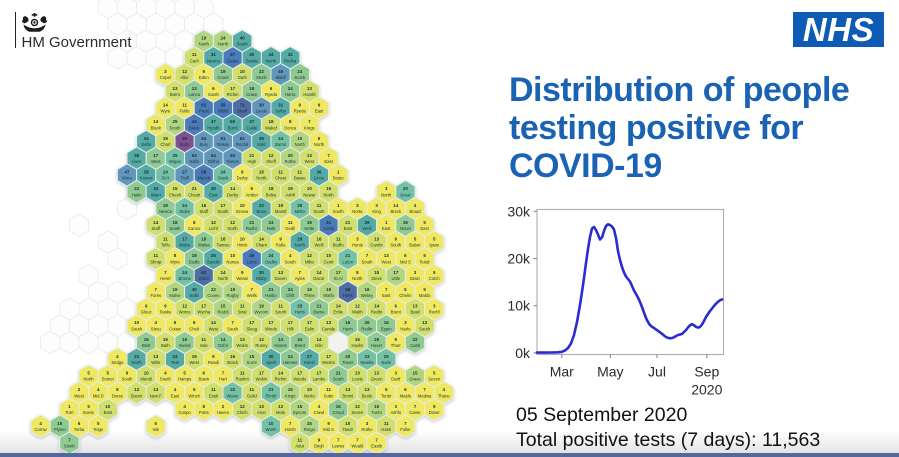 The height and width of the screenshot is (457, 899). Describe the element at coordinates (348, 295) in the screenshot. I see `svg-text: Herts` at that location.